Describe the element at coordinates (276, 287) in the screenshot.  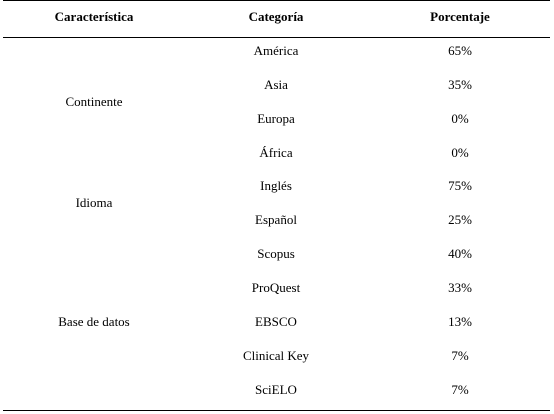
I see `category-cell: ProQuest` at that location.